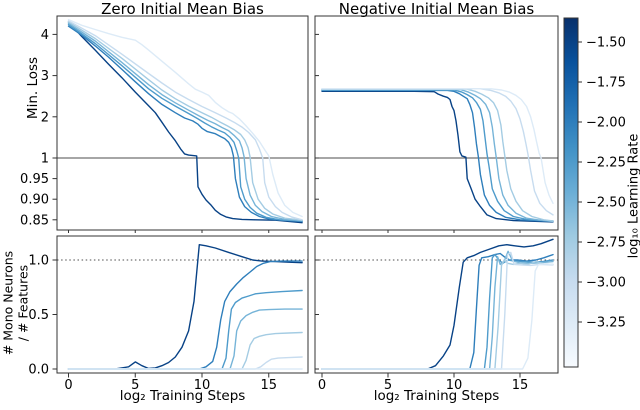  Describe the element at coordinates (34, 220) in the screenshot. I see `y-tick-label: 0.85` at that location.